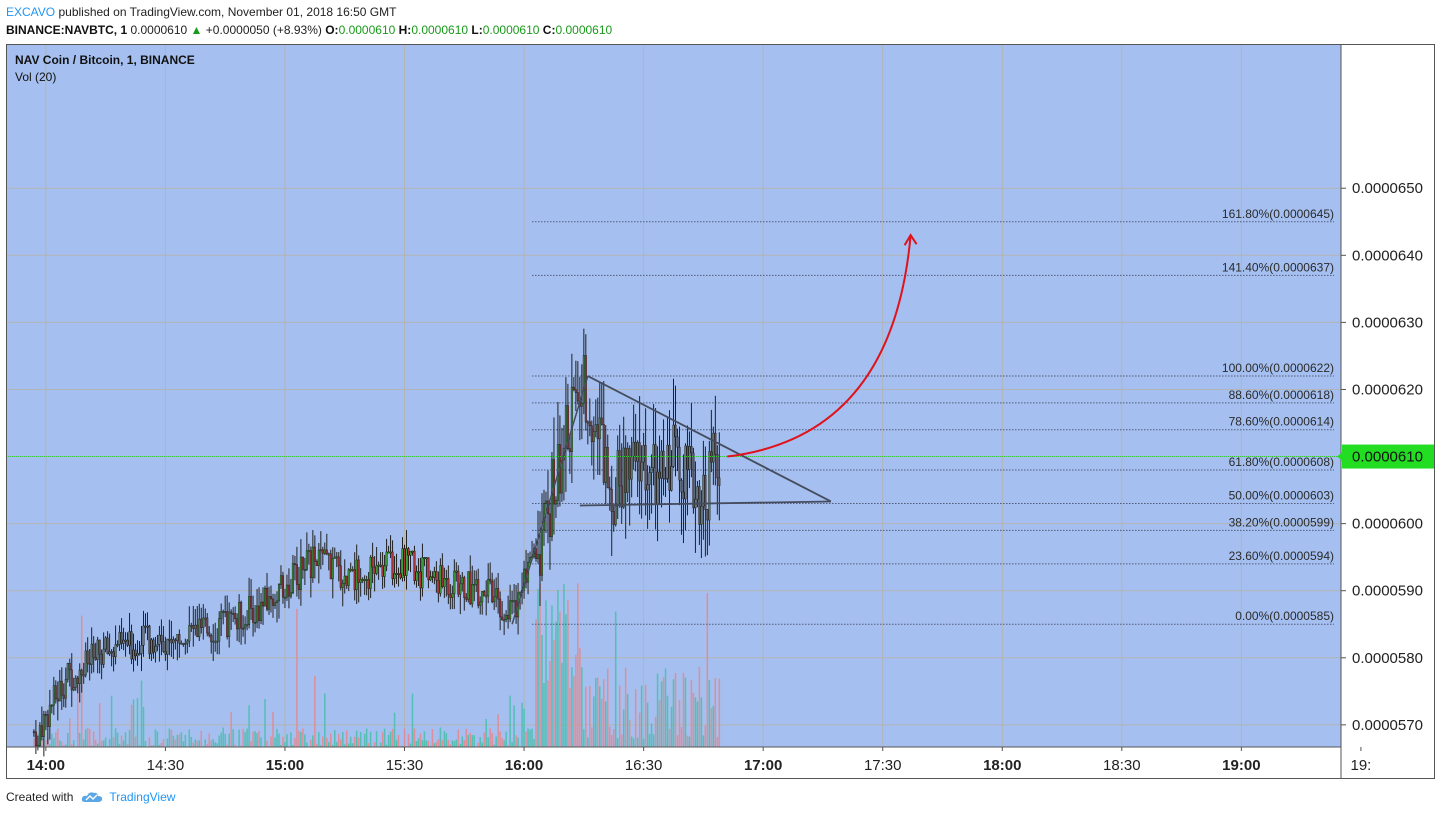 The width and height of the screenshot is (1441, 816). I want to click on x-tick-label: 19:, so click(1360, 765).